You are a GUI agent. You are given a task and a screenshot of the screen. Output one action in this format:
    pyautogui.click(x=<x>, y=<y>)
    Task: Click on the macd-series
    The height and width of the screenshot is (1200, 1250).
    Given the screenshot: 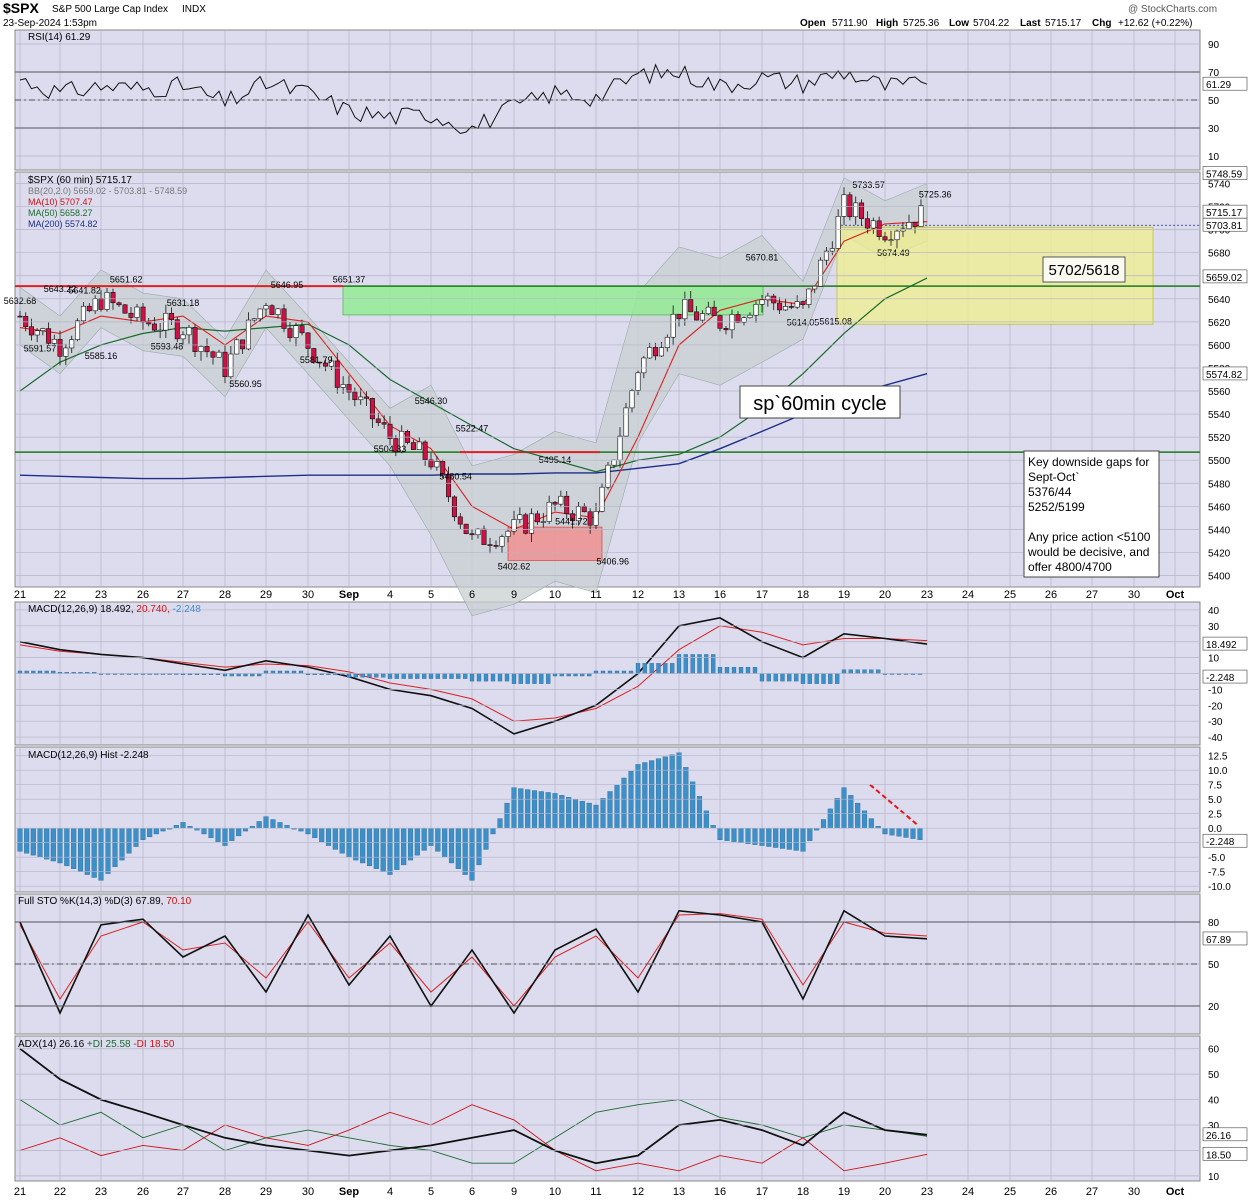 What is the action you would take?
    pyautogui.click(x=472, y=676)
    